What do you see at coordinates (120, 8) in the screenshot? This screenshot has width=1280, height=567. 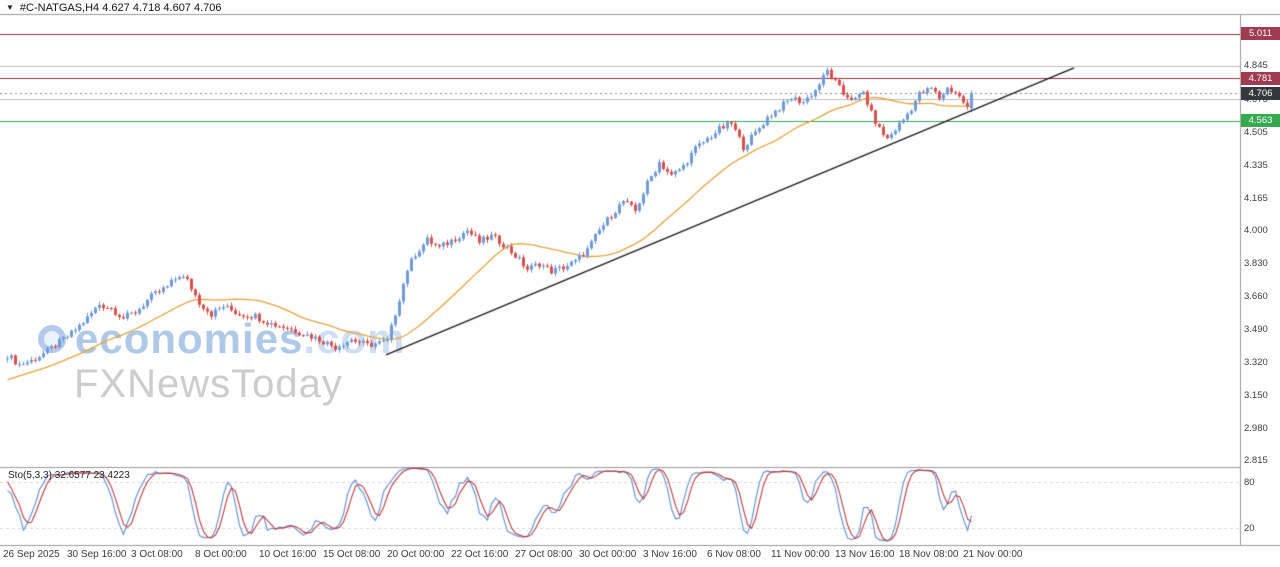 I see `symbol-ohlc-text: #C-NATGAS,H4 4.627 4.718 4.607 4.706` at bounding box center [120, 8].